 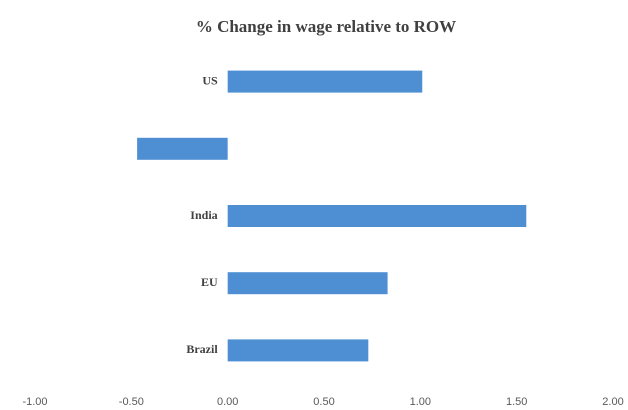 I want to click on x-tick-label: 2.00, so click(x=612, y=402).